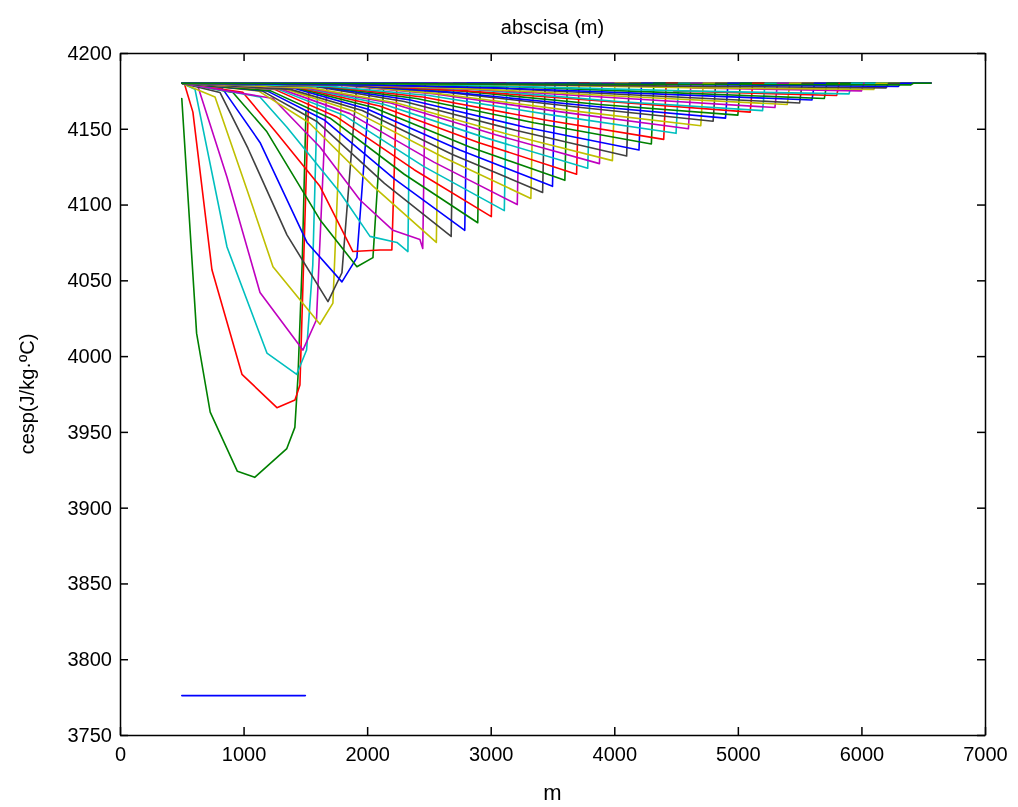 This screenshot has height=807, width=1018. What do you see at coordinates (89, 507) in the screenshot?
I see `y-tick-label: 3900` at bounding box center [89, 507].